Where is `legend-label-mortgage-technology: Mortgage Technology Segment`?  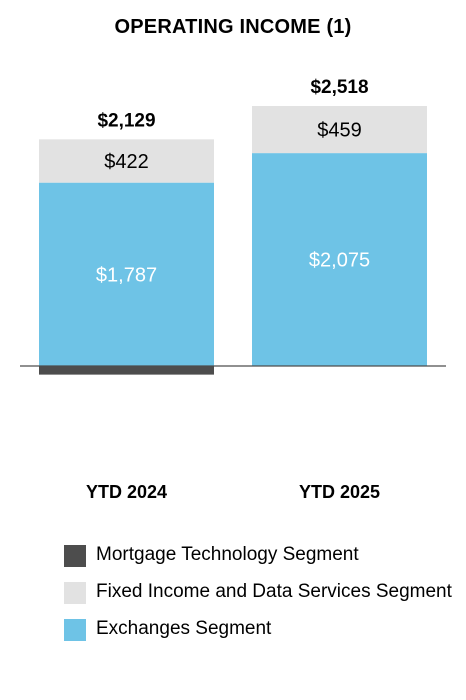
legend-label-mortgage-technology: Mortgage Technology Segment is located at coordinates (227, 554).